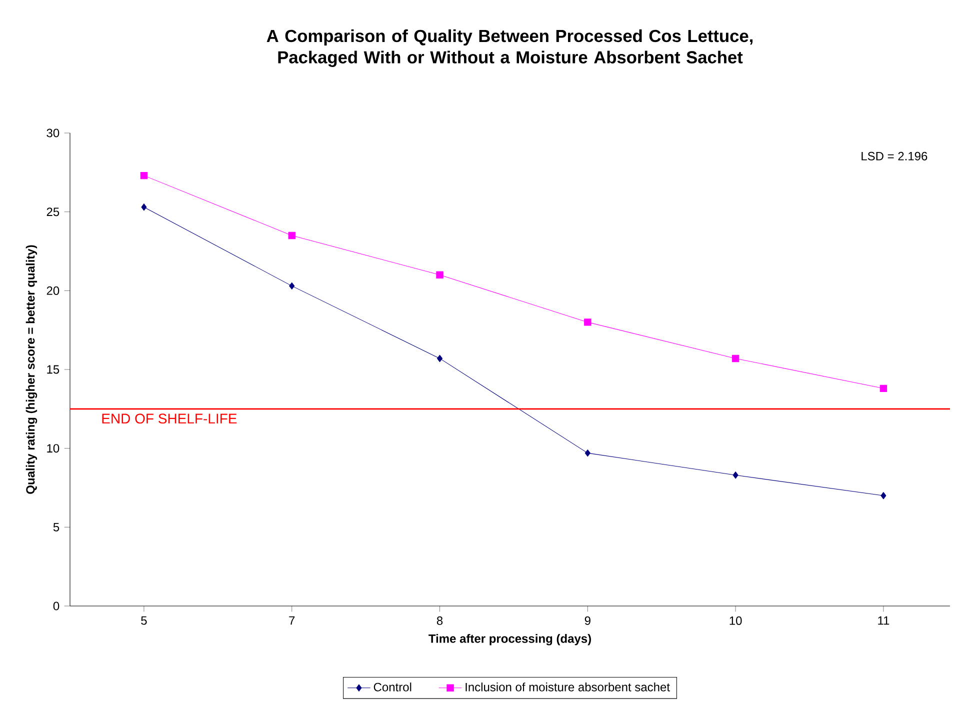  What do you see at coordinates (53, 448) in the screenshot?
I see `y-tick-label: 10` at bounding box center [53, 448].